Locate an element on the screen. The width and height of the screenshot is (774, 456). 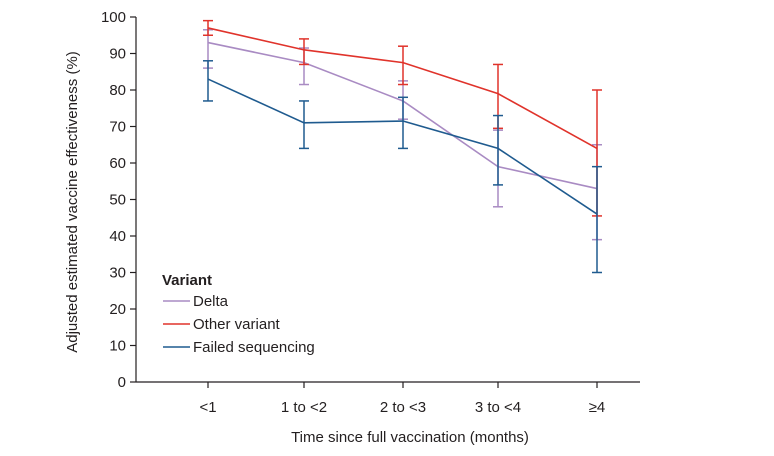
y-tick-label: 70 is located at coordinates (117, 127).